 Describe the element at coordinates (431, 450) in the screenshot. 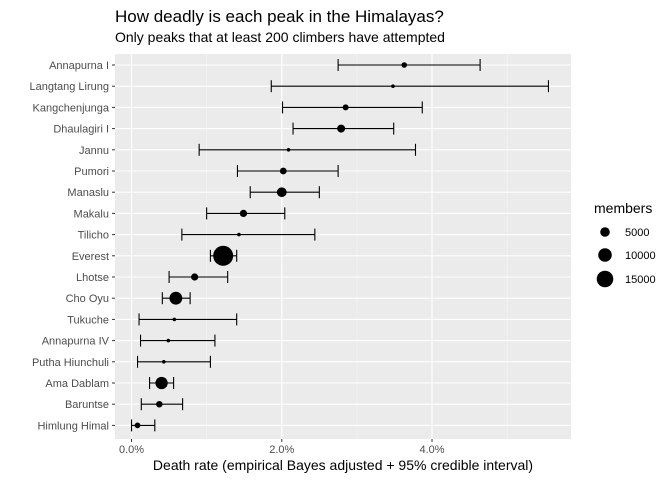

I see `x-tick-label: 4.0%` at that location.